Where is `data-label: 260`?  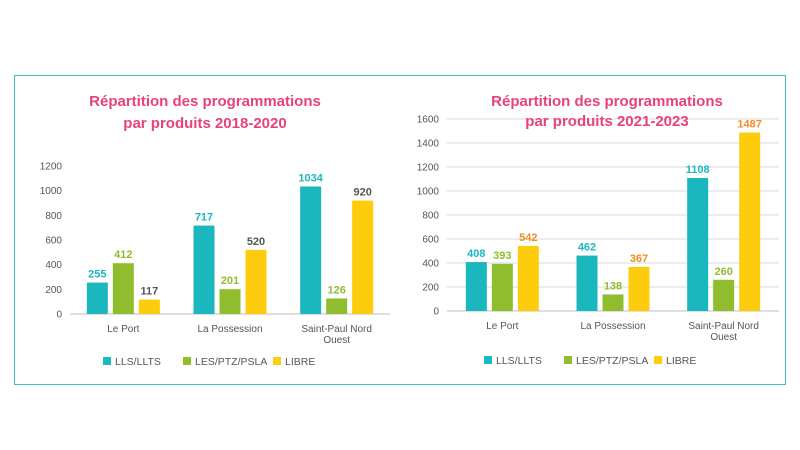
data-label: 260 is located at coordinates (723, 272).